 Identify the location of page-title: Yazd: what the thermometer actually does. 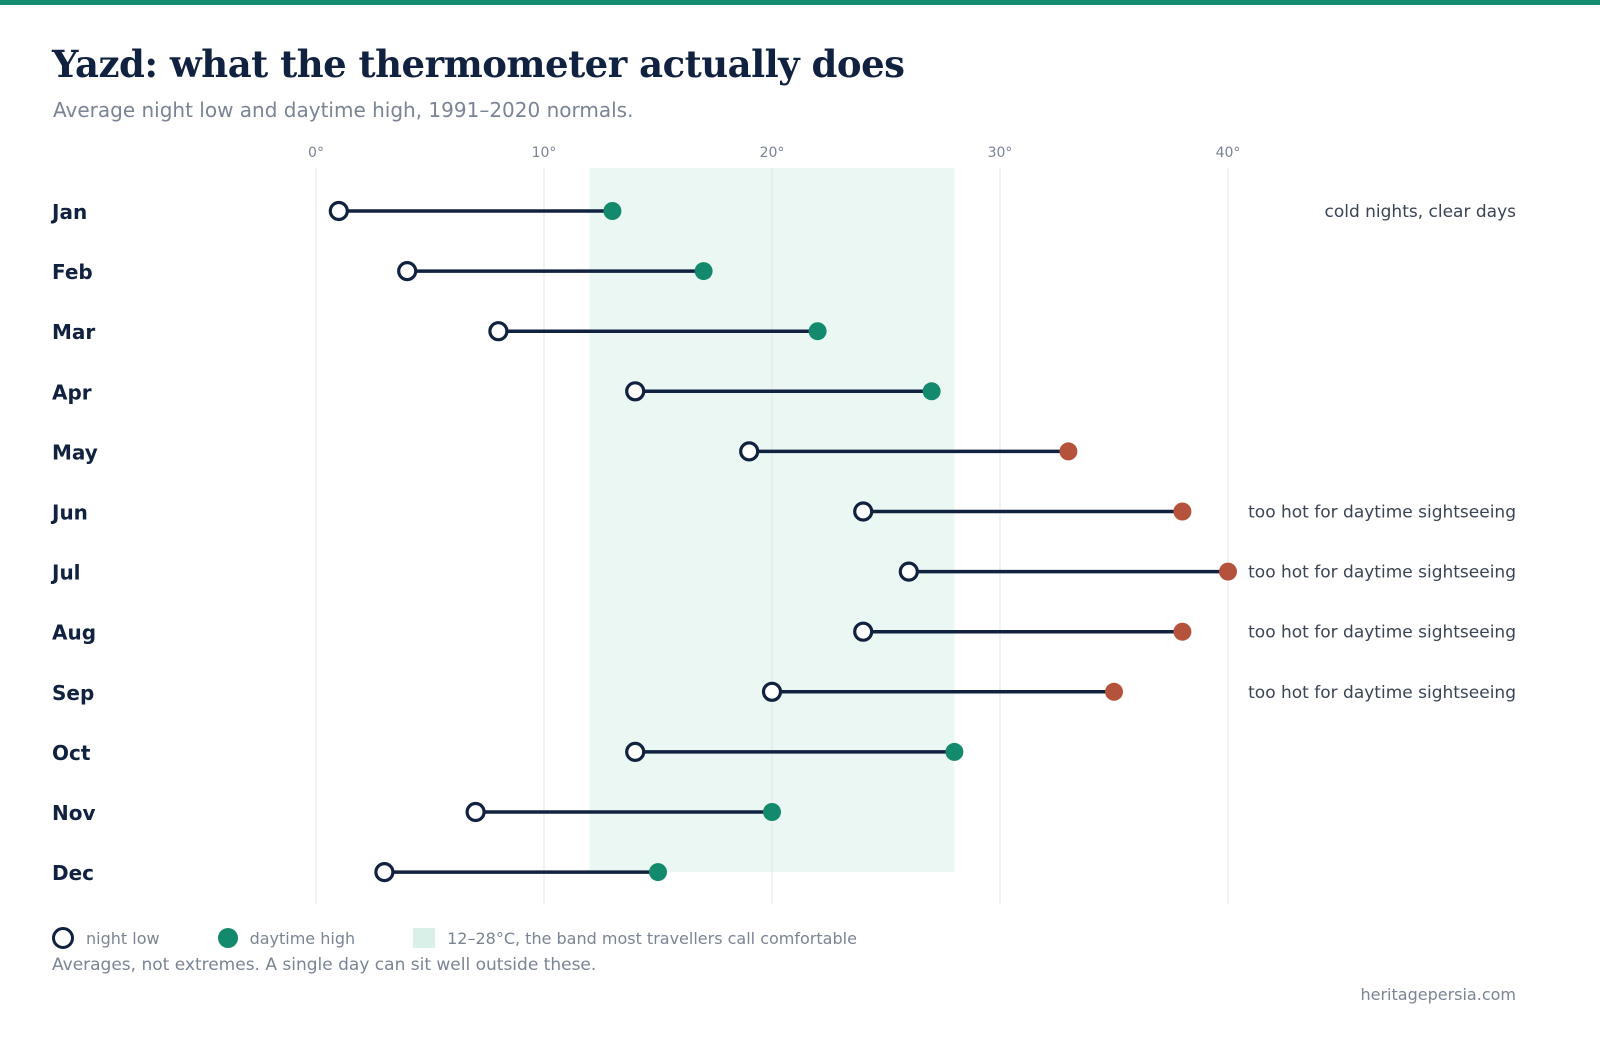
(478, 64).